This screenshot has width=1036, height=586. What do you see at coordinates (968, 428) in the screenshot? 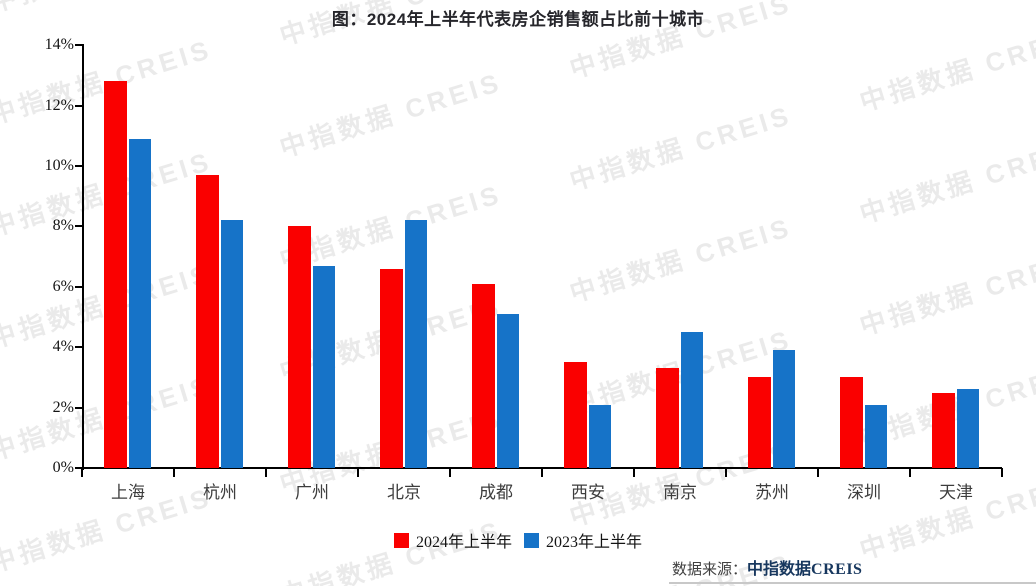
I see `bar-series1-cat9` at bounding box center [968, 428].